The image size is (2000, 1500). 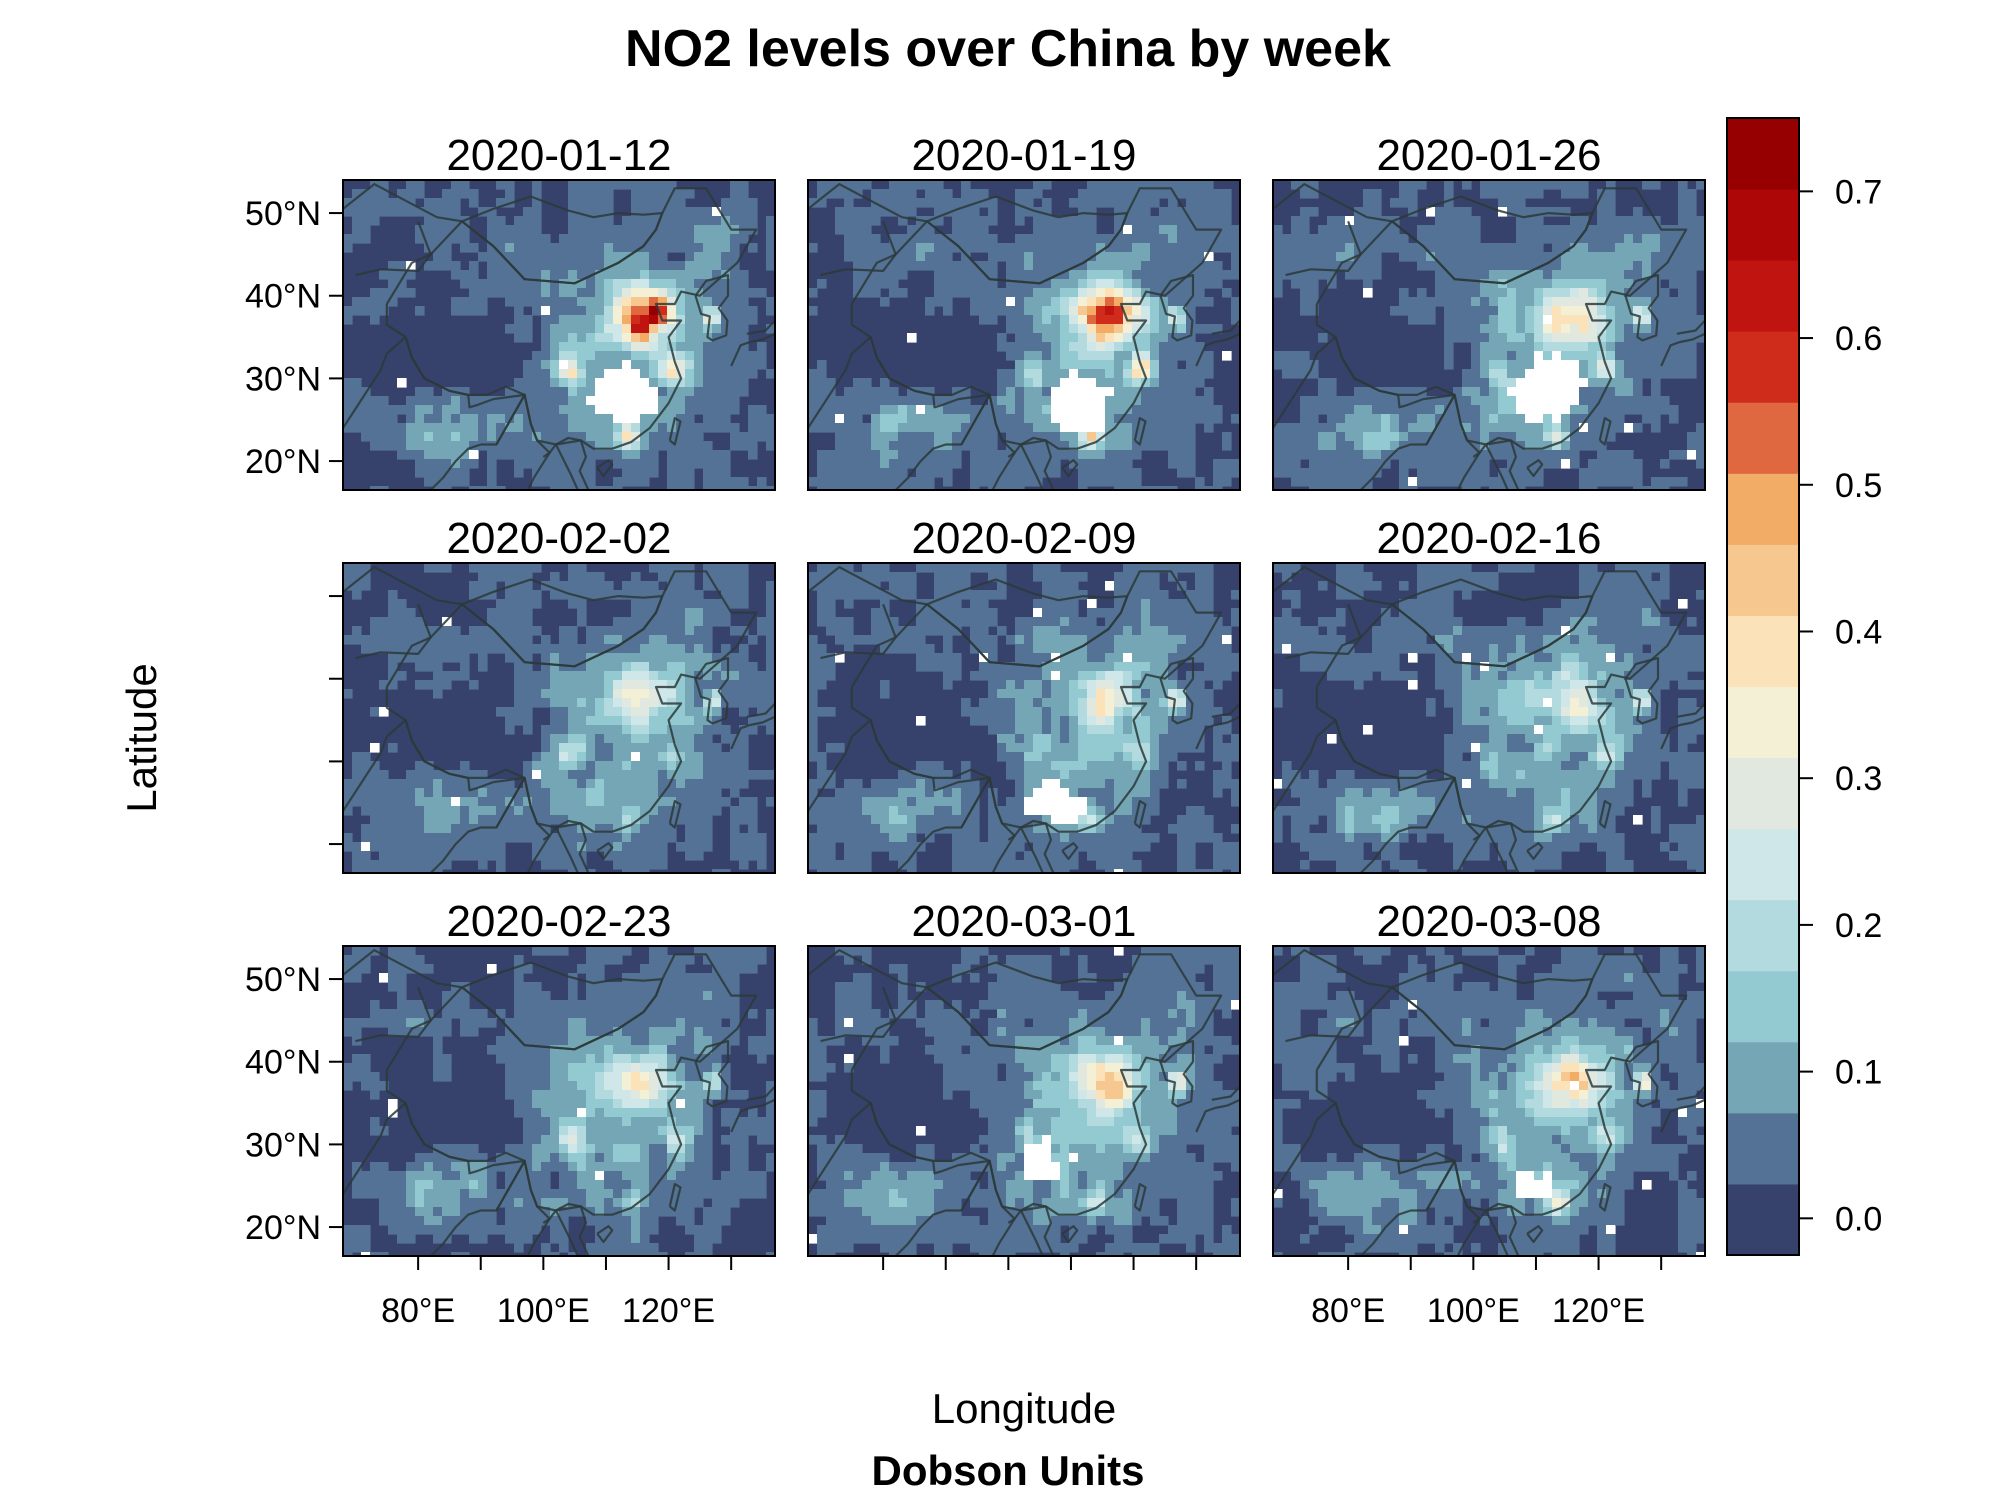 I want to click on map-panel: 2020-01-26, so click(x=1489, y=311).